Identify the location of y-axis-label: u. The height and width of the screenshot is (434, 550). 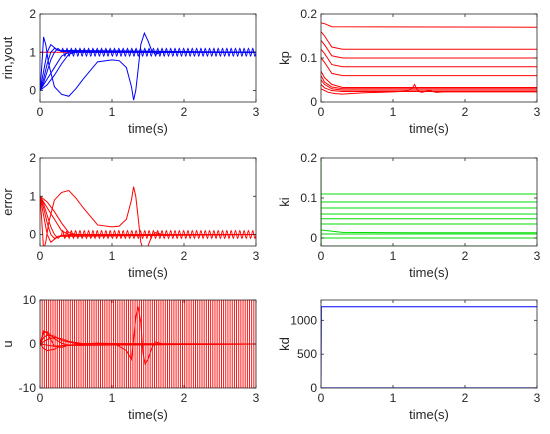
(7, 343).